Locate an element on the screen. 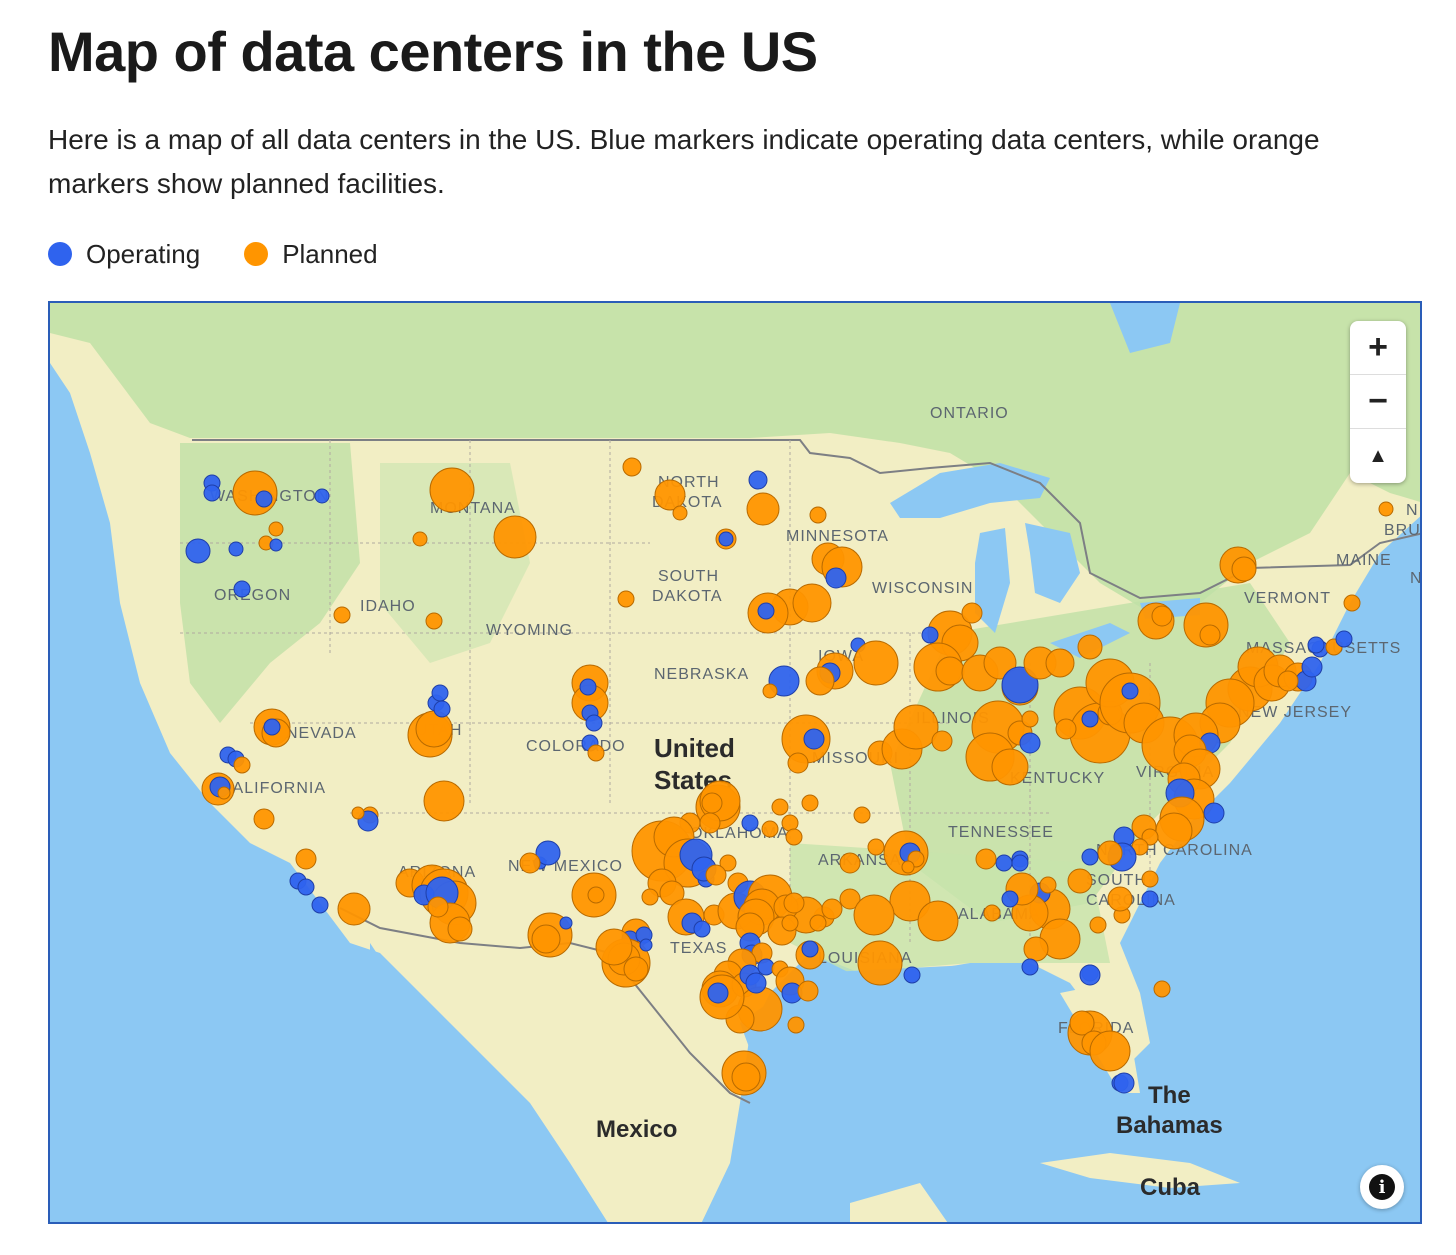 Image resolution: width=1456 pixels, height=1255 pixels. zoom-out-button: − is located at coordinates (1378, 402).